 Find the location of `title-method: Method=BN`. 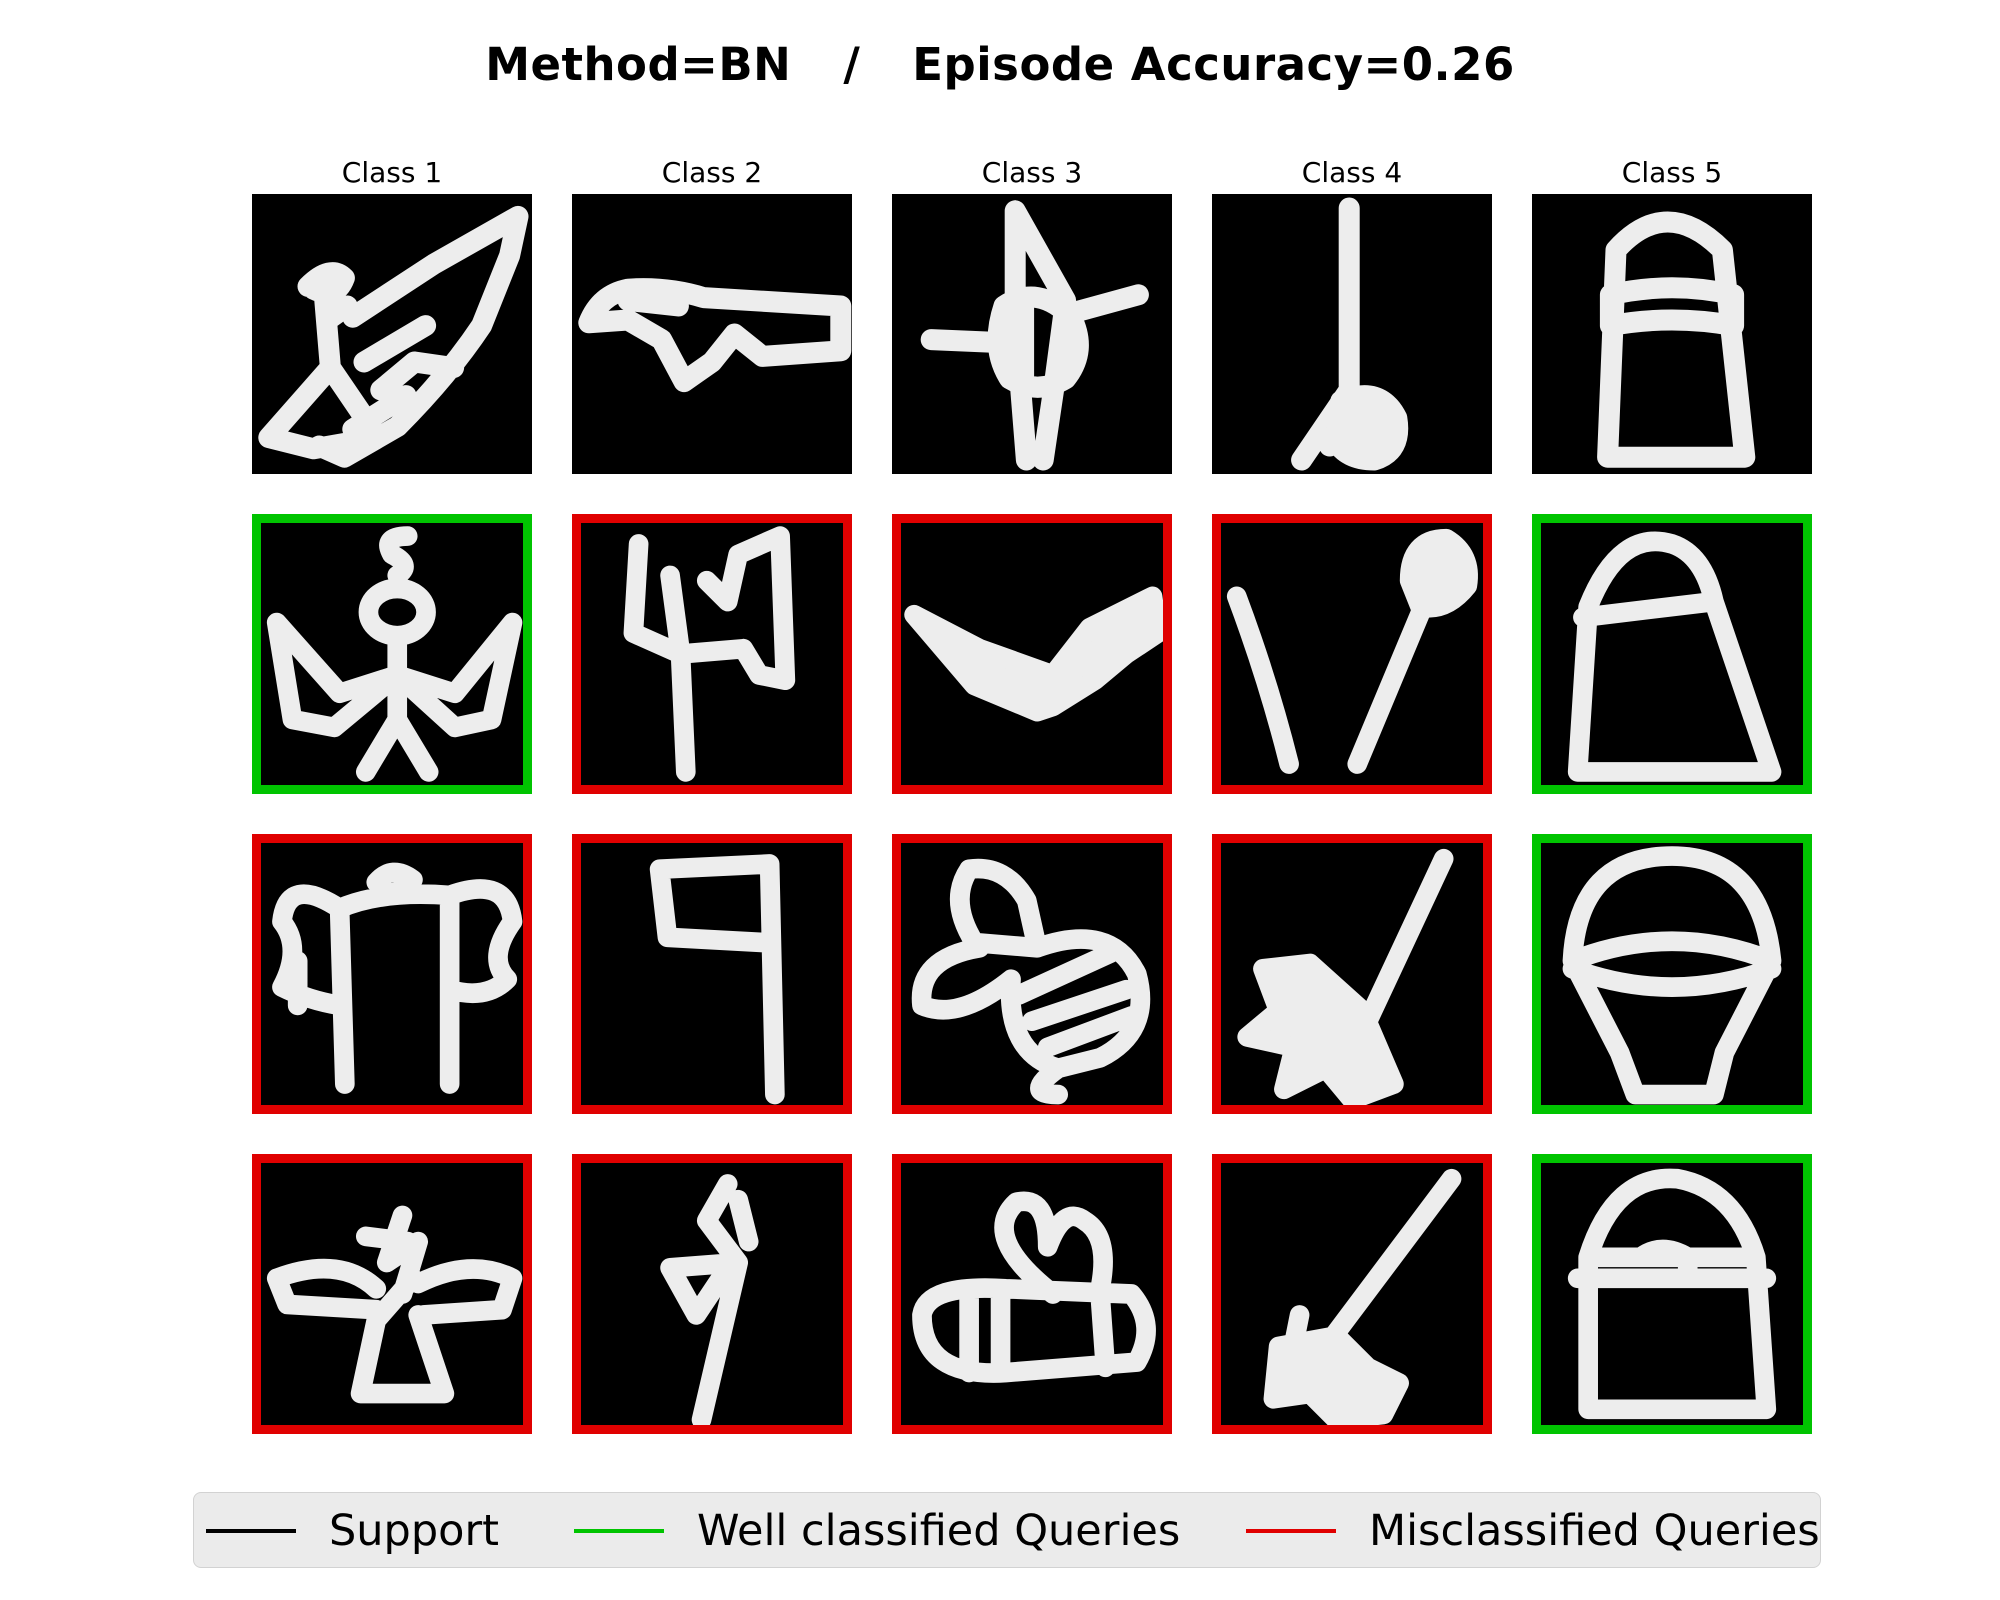

title-method: Method=BN is located at coordinates (638, 64).